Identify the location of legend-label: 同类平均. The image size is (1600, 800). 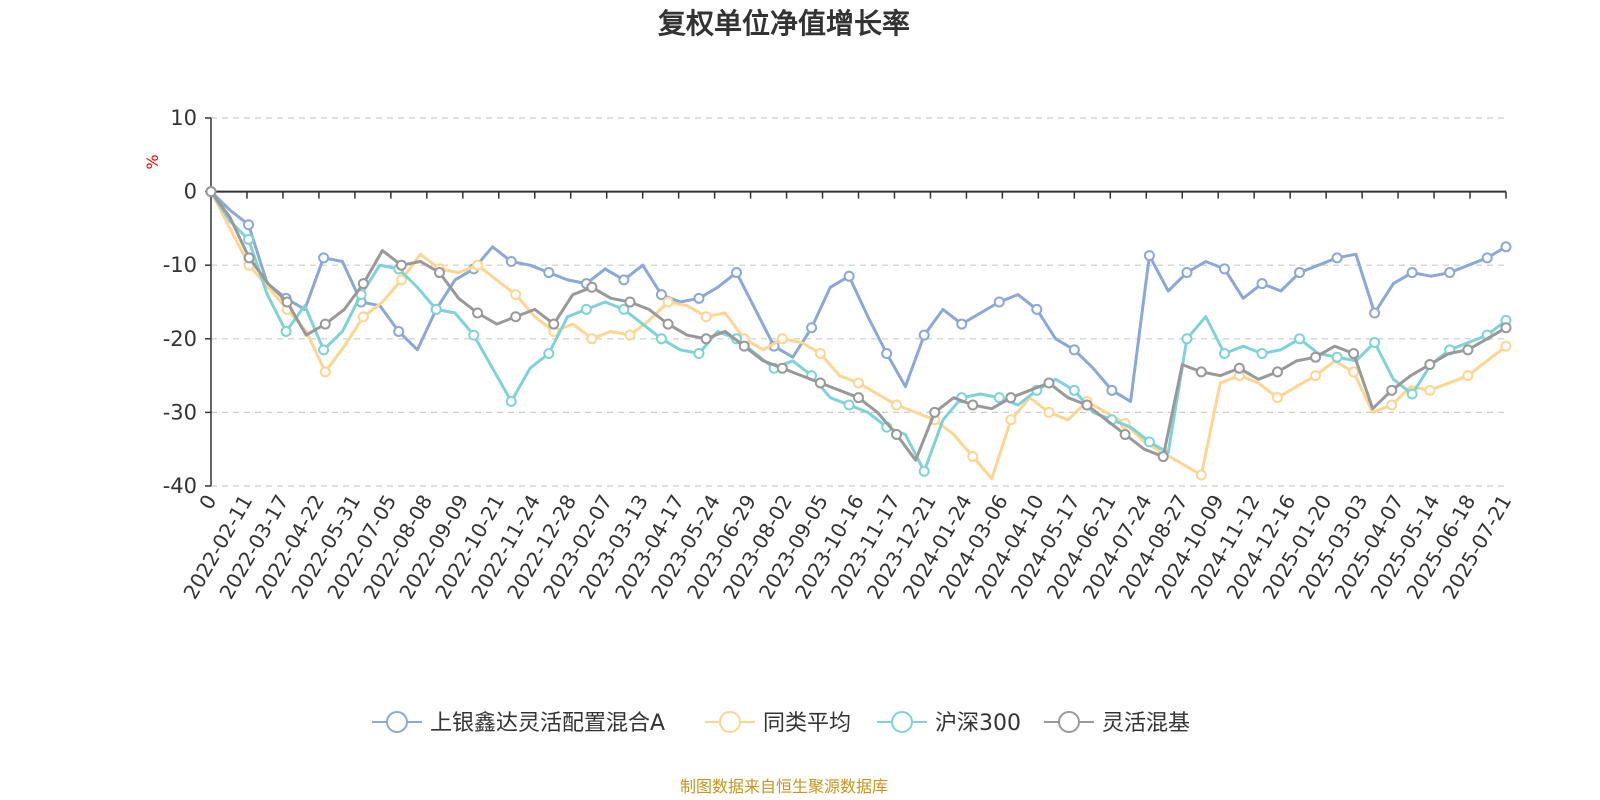
(807, 723).